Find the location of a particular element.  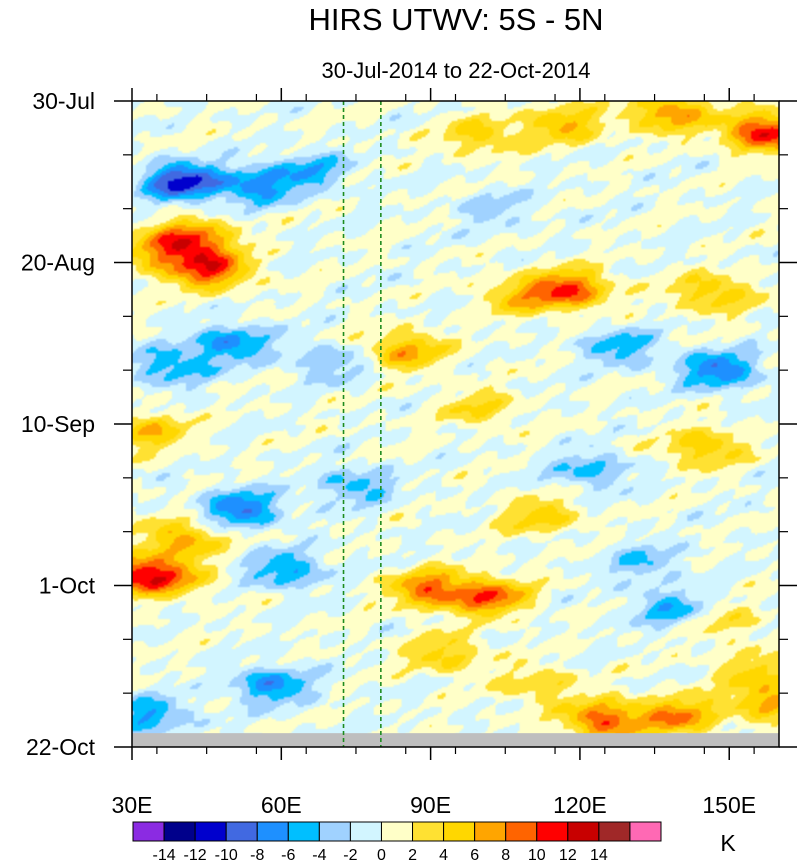

chart-subtitle: 30-Jul-2014 to 22-Oct-2014 is located at coordinates (455, 70).